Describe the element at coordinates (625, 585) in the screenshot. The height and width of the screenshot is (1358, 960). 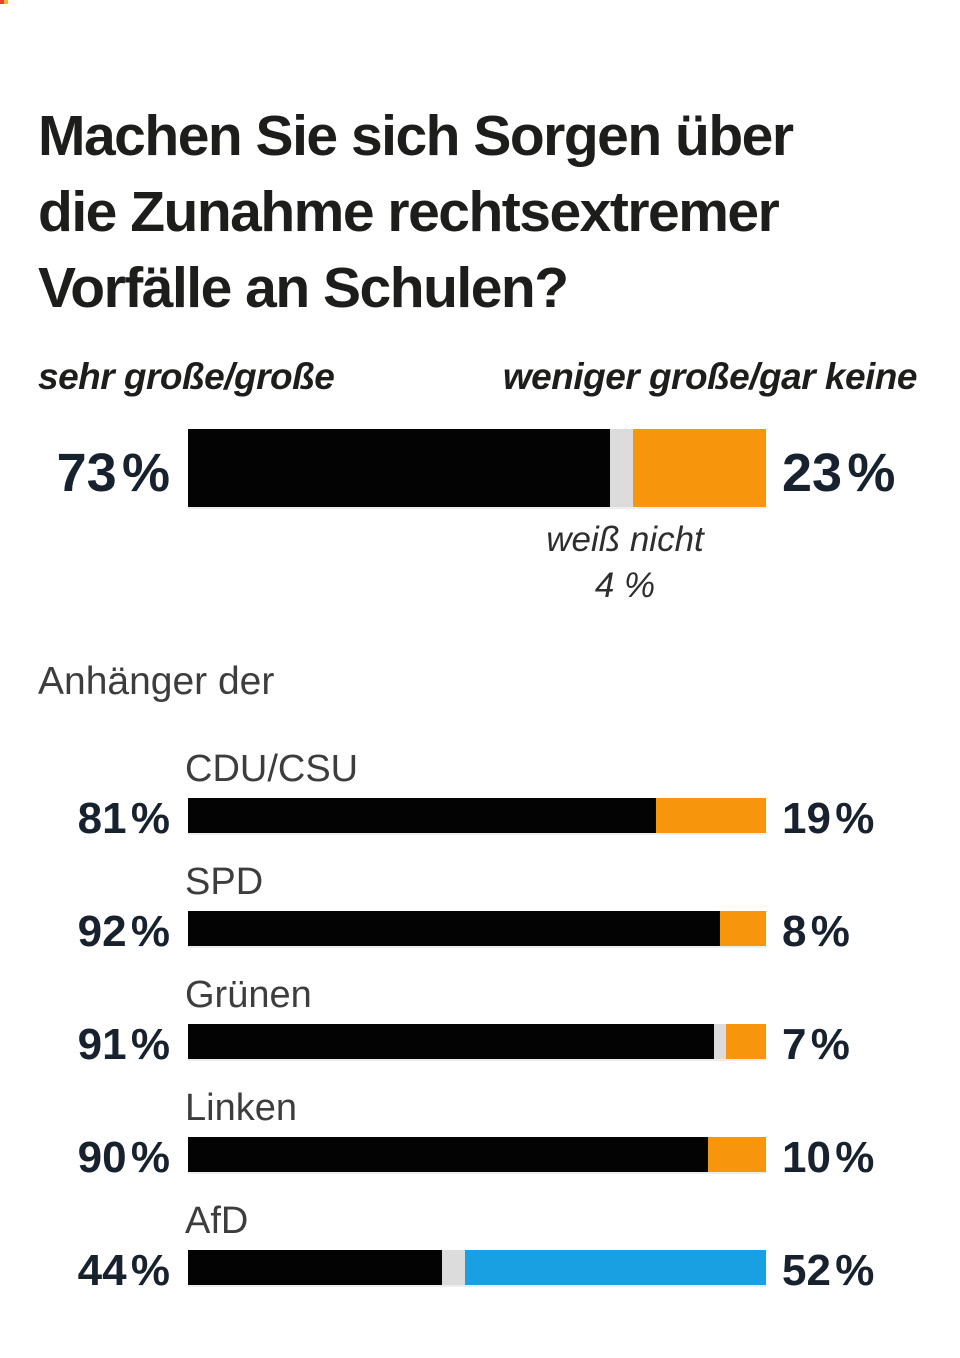
I see `dont-know-annotation-value: 4 %` at that location.